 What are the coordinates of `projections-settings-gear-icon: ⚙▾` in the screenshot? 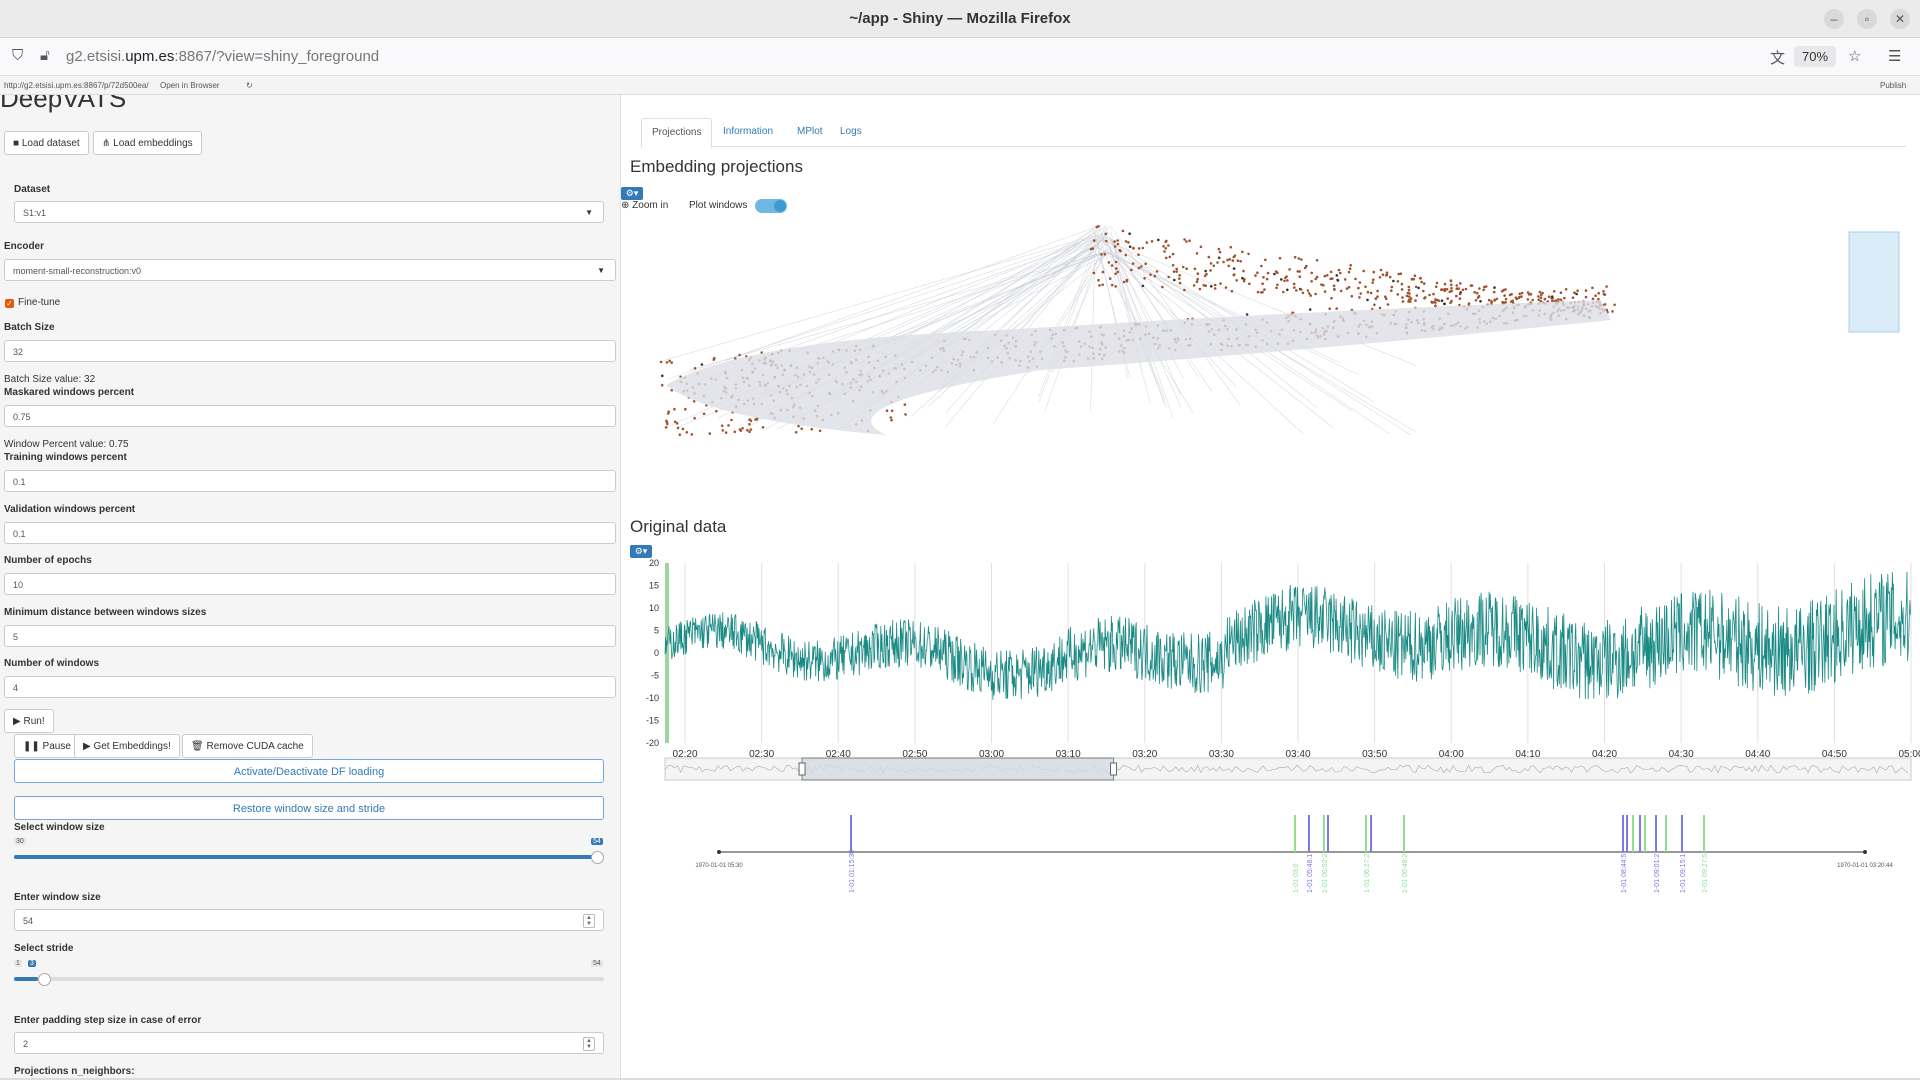 It's located at (632, 193).